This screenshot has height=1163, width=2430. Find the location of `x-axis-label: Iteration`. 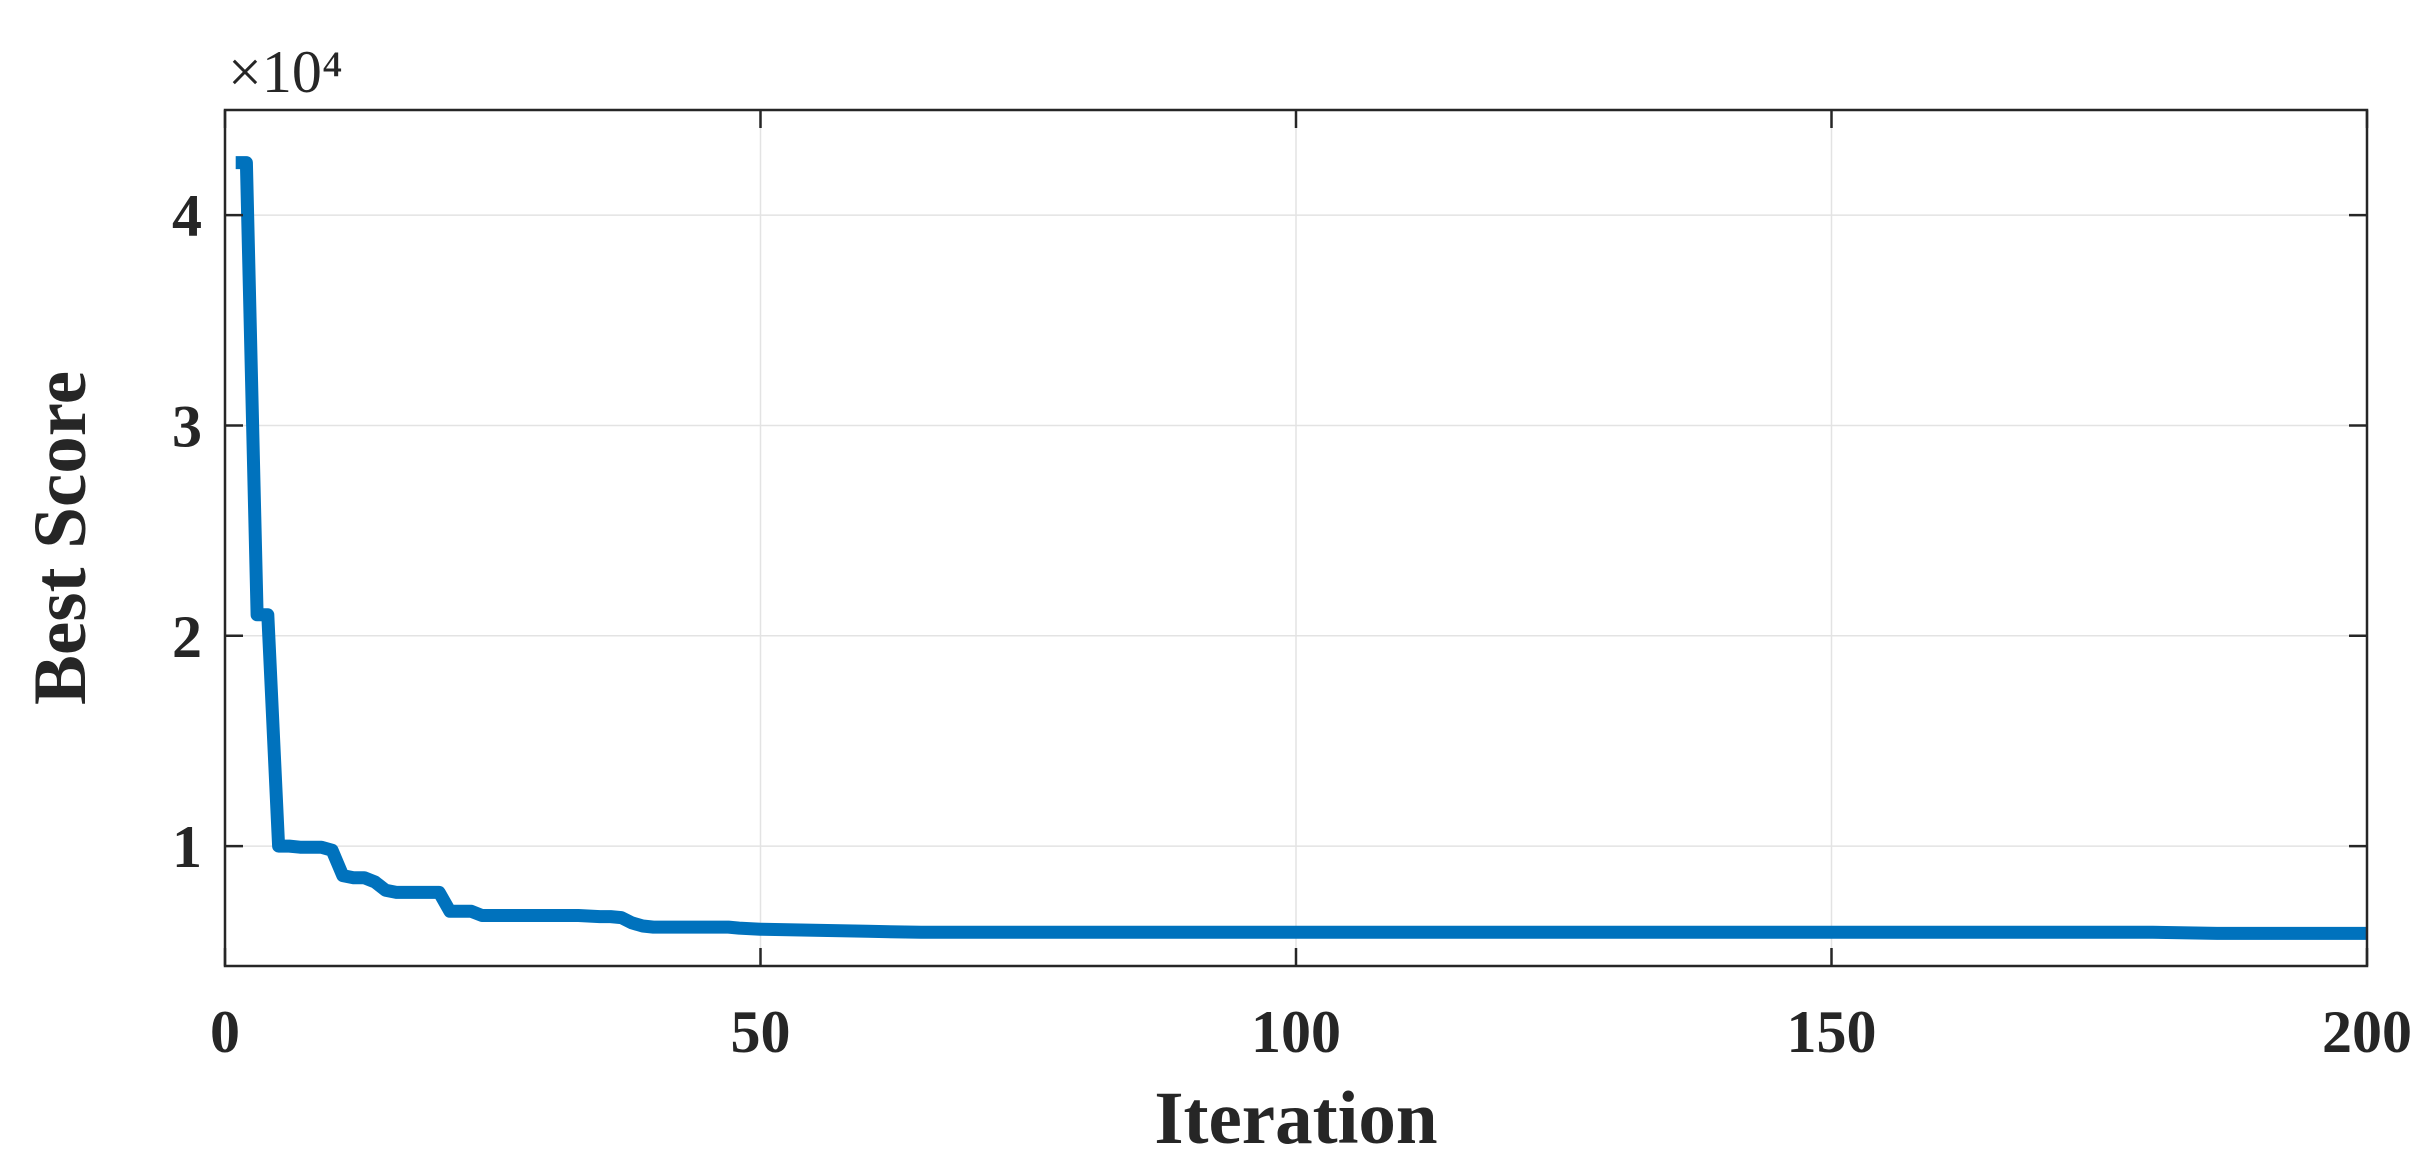

x-axis-label: Iteration is located at coordinates (1295, 1118).